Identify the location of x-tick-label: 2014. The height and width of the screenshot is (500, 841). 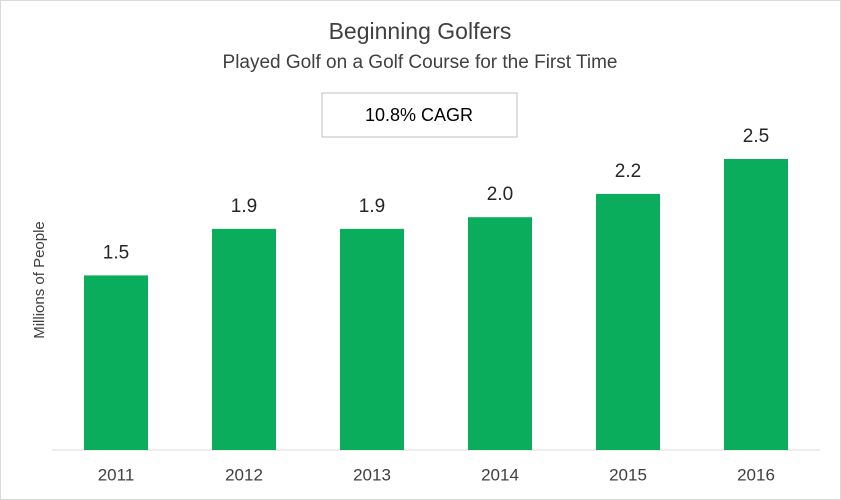
(500, 474).